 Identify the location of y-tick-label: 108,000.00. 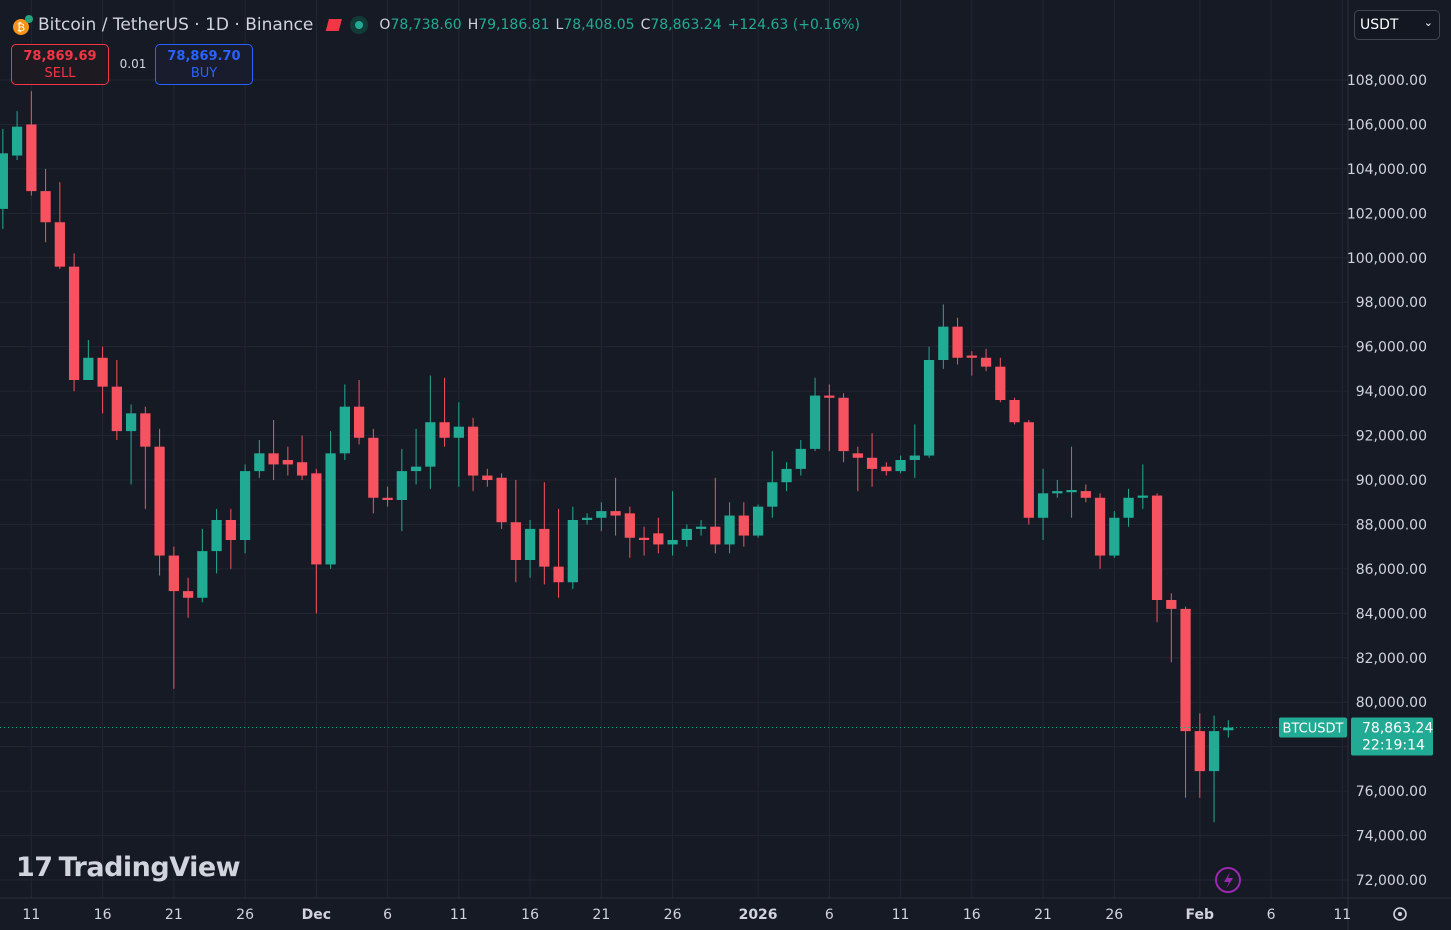
(1387, 81).